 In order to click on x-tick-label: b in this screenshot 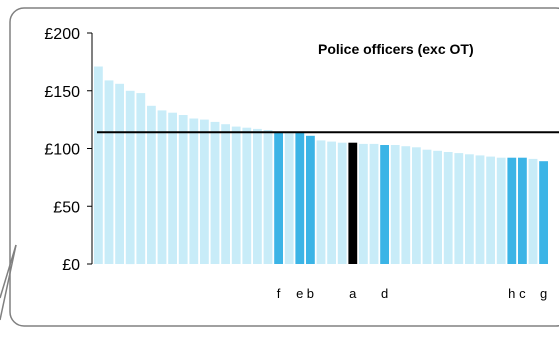, I will do `click(310, 293)`.